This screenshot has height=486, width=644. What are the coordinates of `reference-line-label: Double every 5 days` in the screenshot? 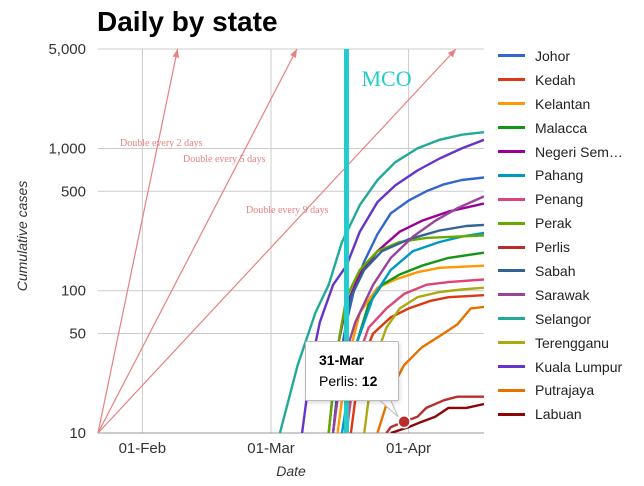 It's located at (224, 159).